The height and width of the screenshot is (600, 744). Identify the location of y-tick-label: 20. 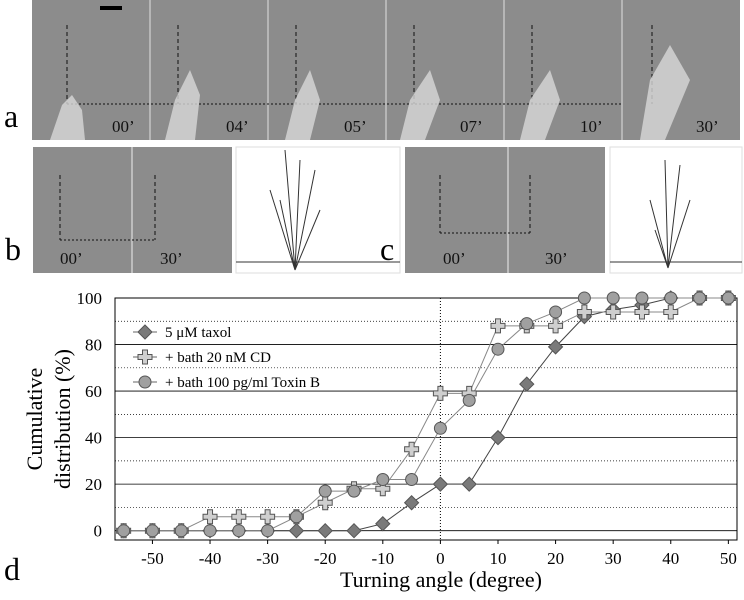
(93, 484).